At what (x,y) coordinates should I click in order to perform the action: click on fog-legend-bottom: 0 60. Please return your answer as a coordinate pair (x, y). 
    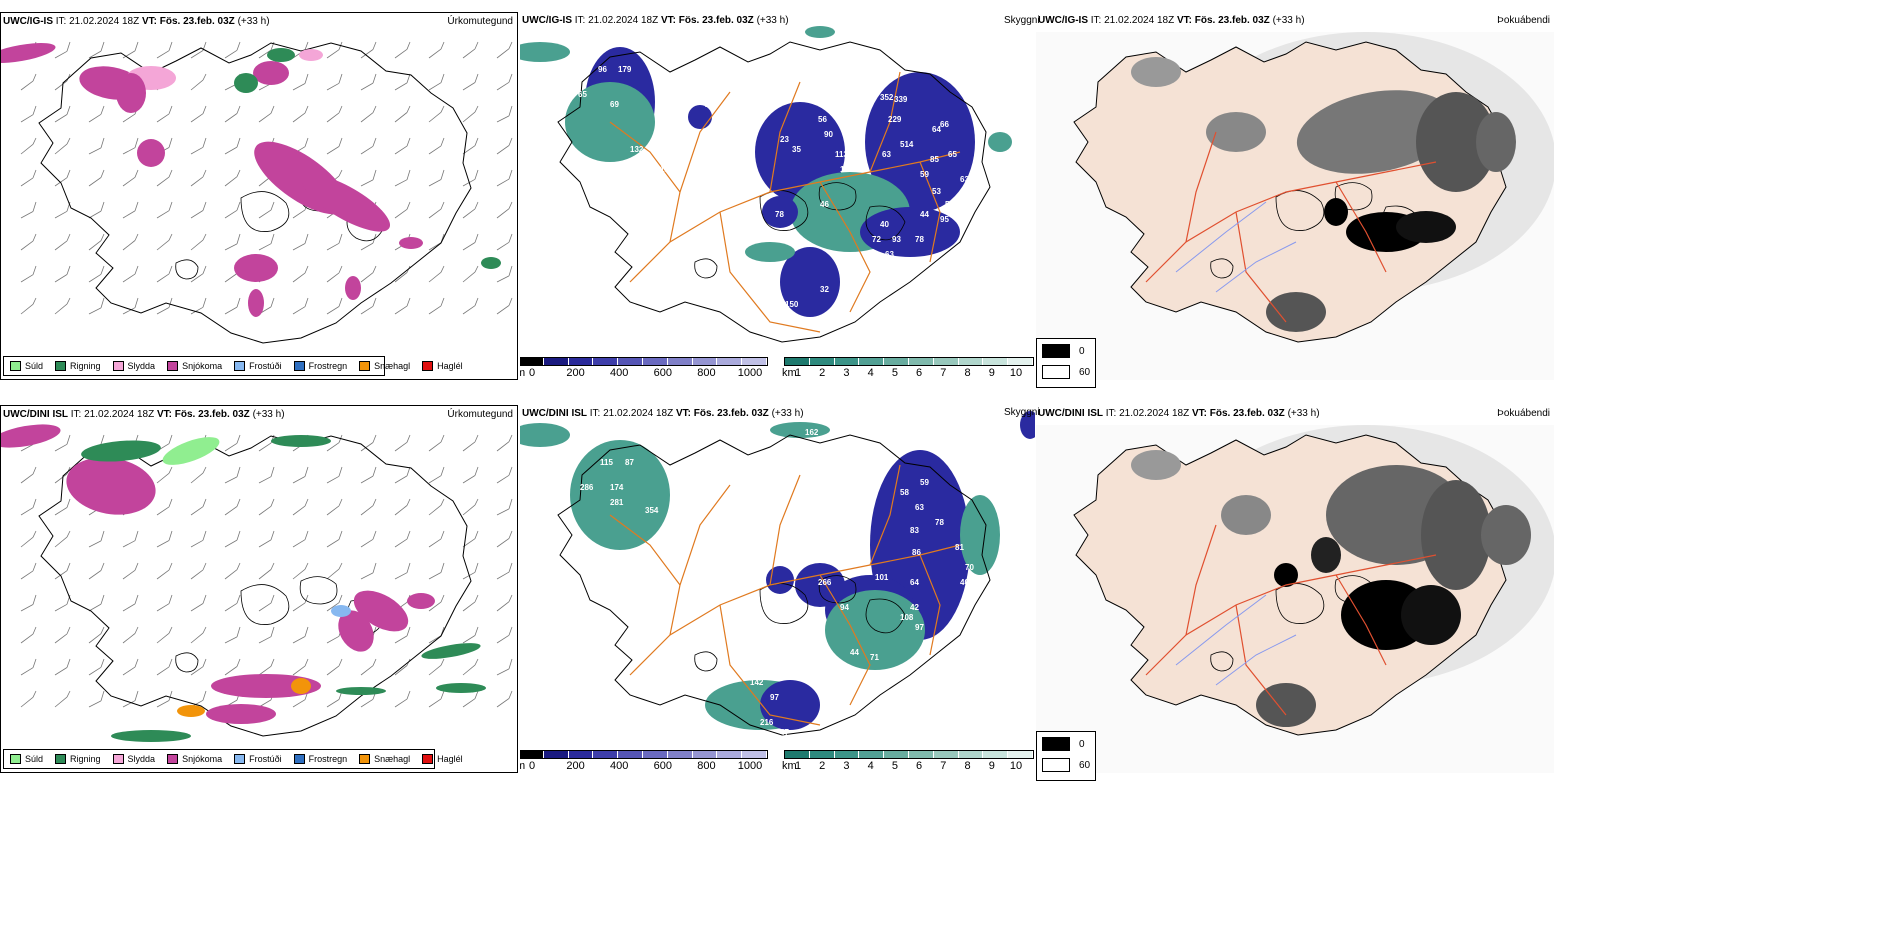
    Looking at the image, I should click on (1066, 756).